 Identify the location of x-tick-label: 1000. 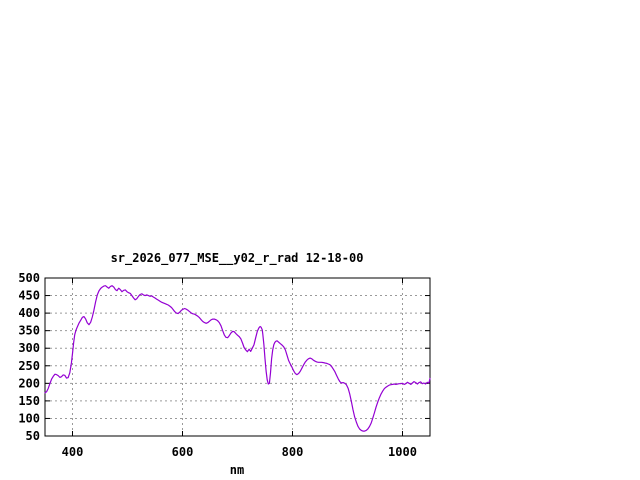
(402, 452).